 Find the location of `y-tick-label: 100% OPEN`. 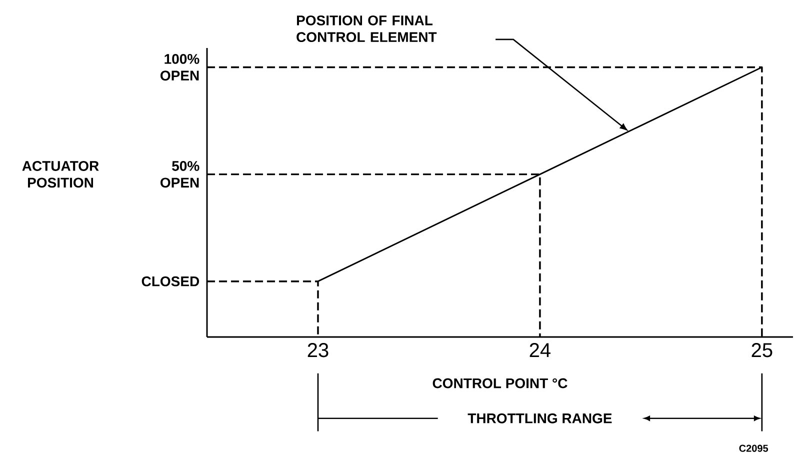

y-tick-label: 100% OPEN is located at coordinates (180, 67).